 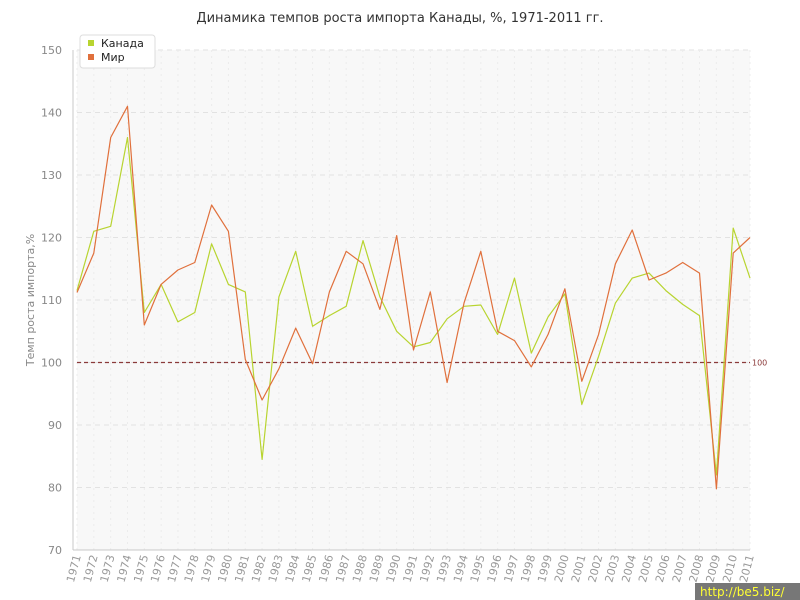 I want to click on legend-box, so click(x=117, y=51).